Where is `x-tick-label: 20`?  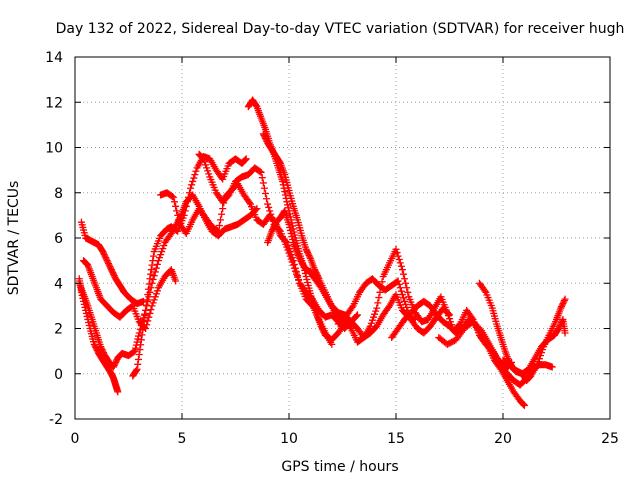
x-tick-label: 20 is located at coordinates (503, 439).